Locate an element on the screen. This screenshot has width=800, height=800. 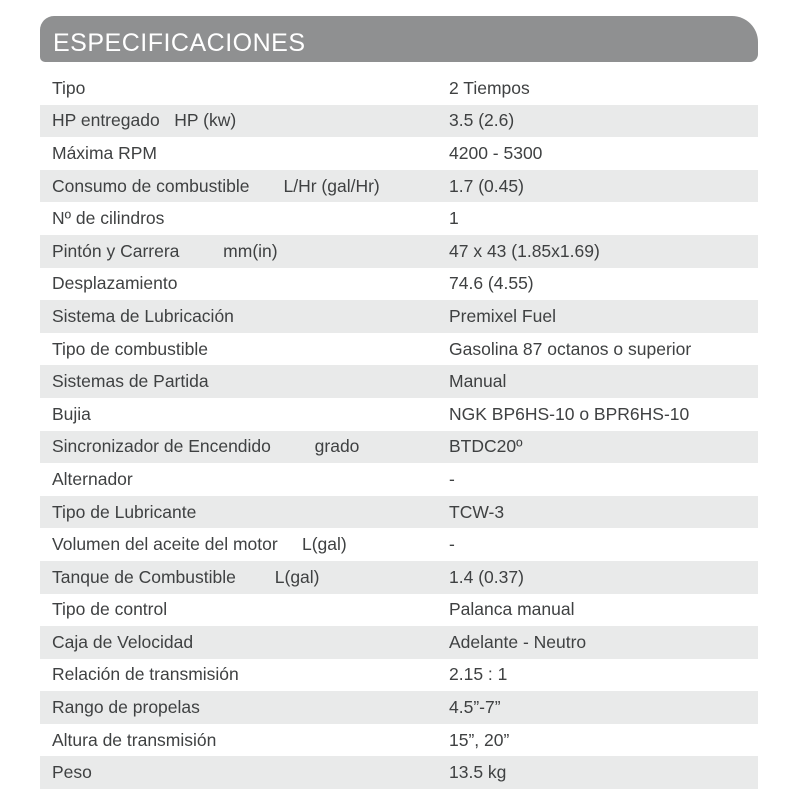
table-row: Tanque de Combustible L(gal) 1.4 (0.37) is located at coordinates (399, 577).